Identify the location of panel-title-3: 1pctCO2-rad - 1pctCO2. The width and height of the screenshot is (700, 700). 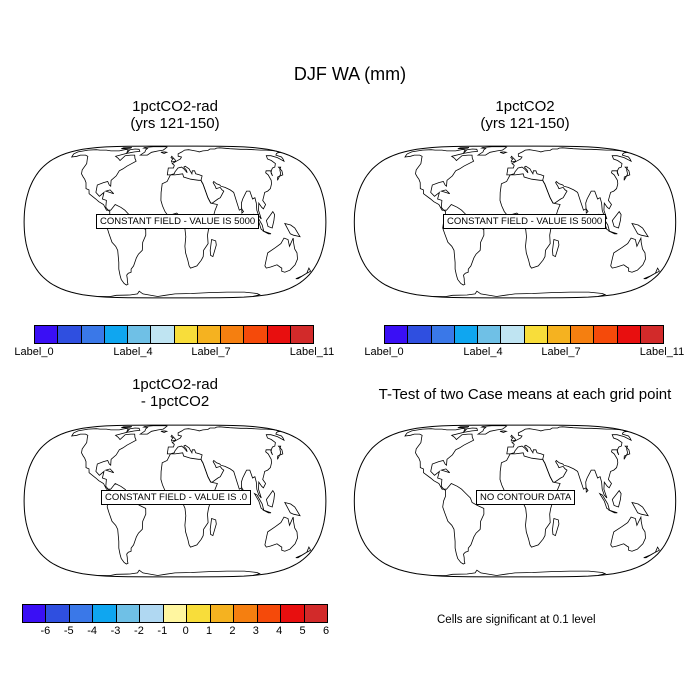
(175, 393).